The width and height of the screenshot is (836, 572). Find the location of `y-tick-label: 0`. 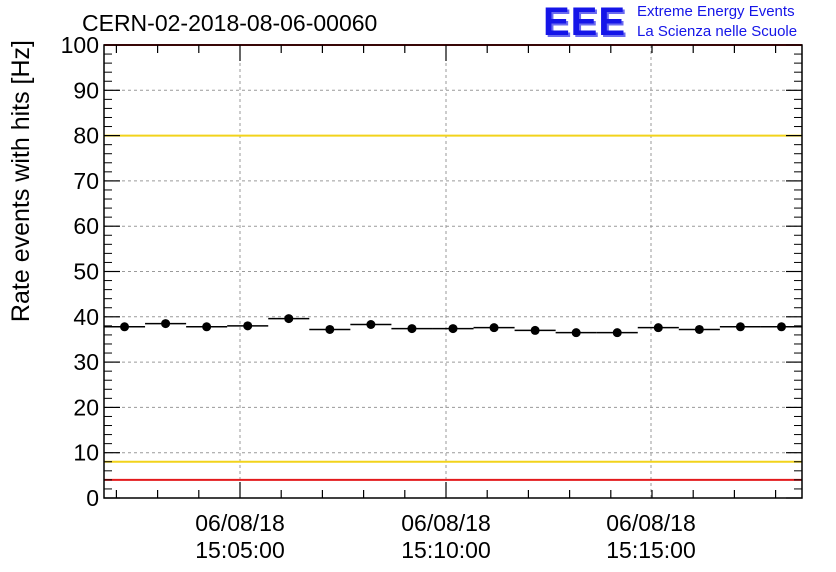

y-tick-label: 0 is located at coordinates (92, 498).